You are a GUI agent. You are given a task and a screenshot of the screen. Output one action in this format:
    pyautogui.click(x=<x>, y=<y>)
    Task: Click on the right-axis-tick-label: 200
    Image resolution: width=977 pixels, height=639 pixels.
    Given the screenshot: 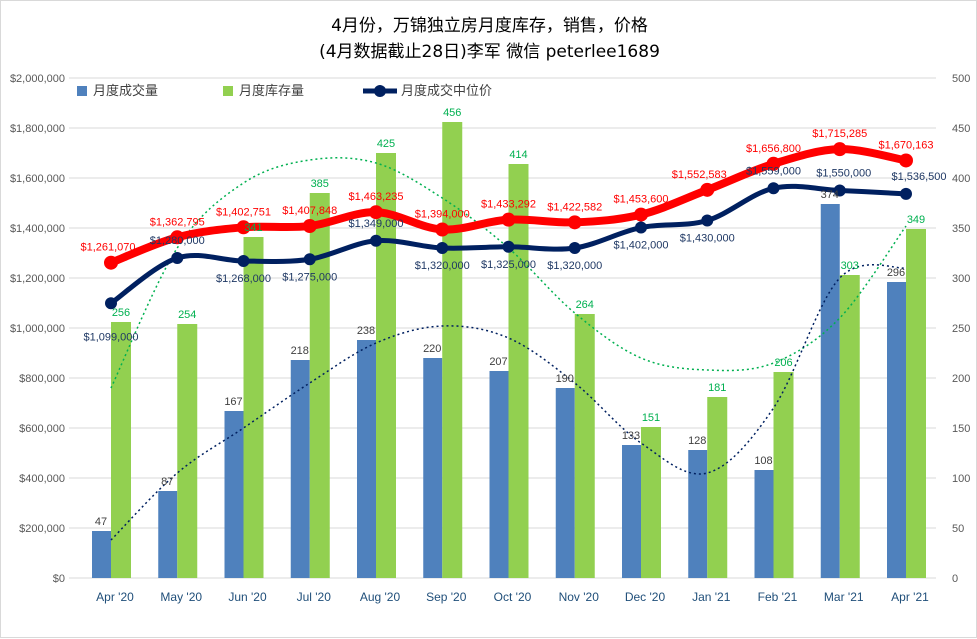 What is the action you would take?
    pyautogui.click(x=961, y=379)
    